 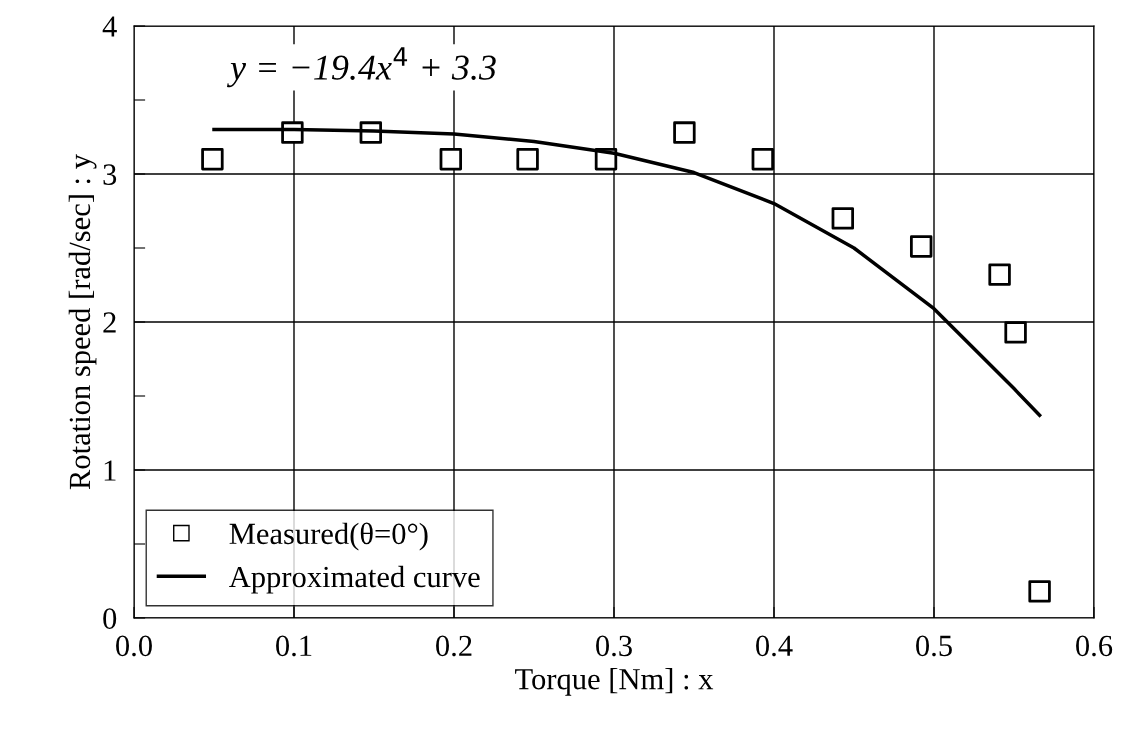 What do you see at coordinates (934, 646) in the screenshot?
I see `x-tick-label: 0.5` at bounding box center [934, 646].